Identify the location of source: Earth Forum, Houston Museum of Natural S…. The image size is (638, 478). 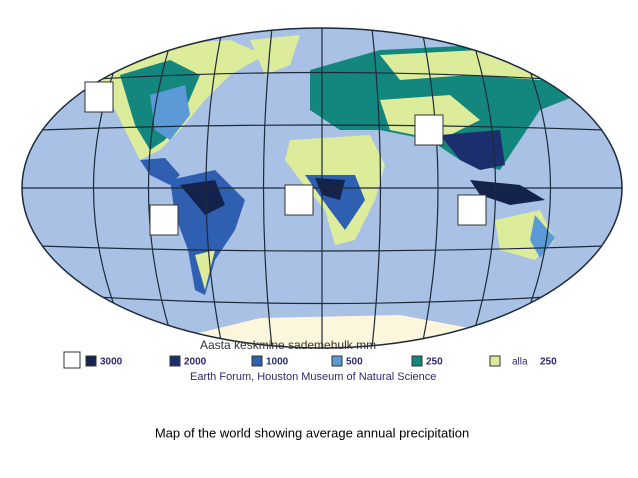
(313, 377).